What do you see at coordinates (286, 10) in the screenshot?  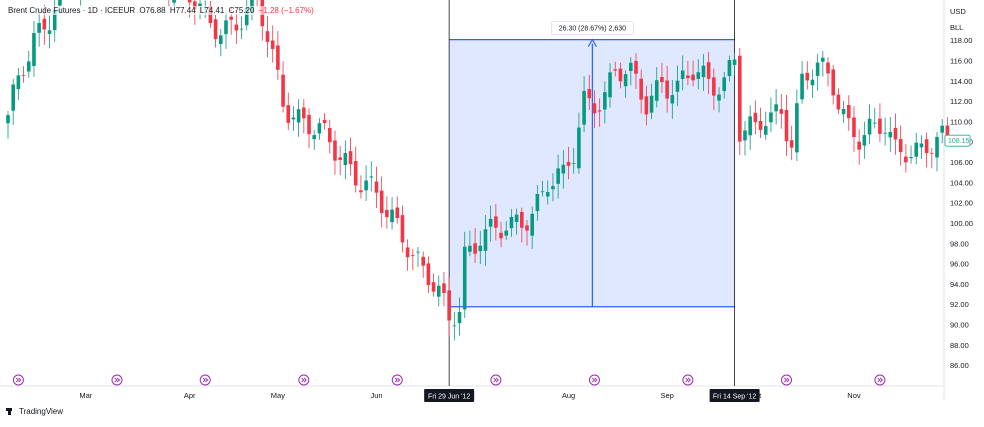 I see `legend-change: −1.28 (−1.67%)` at bounding box center [286, 10].